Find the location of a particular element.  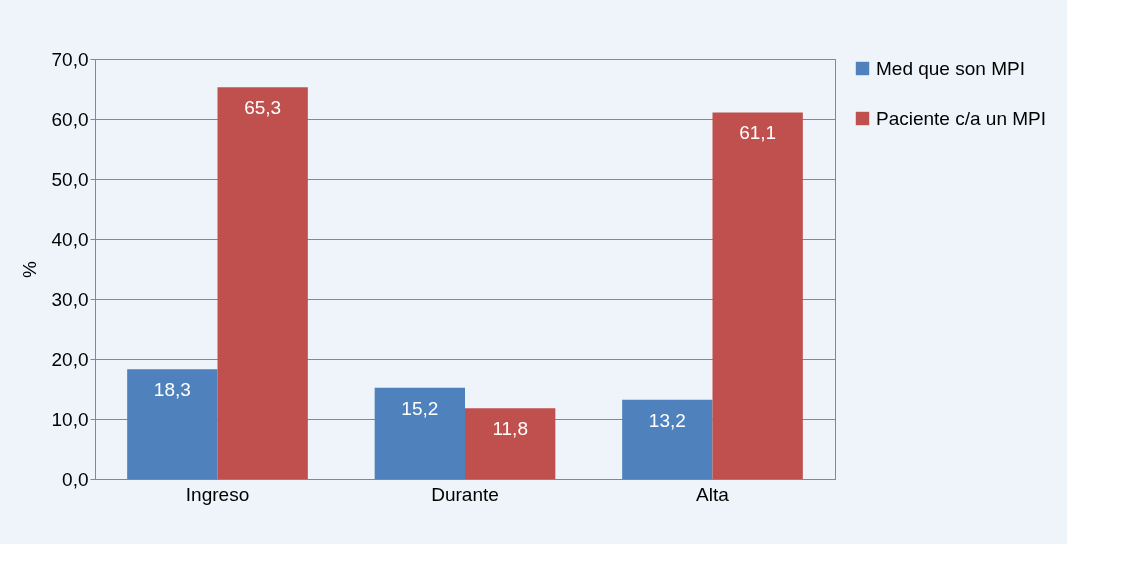

data-label: 11,8 is located at coordinates (510, 429).